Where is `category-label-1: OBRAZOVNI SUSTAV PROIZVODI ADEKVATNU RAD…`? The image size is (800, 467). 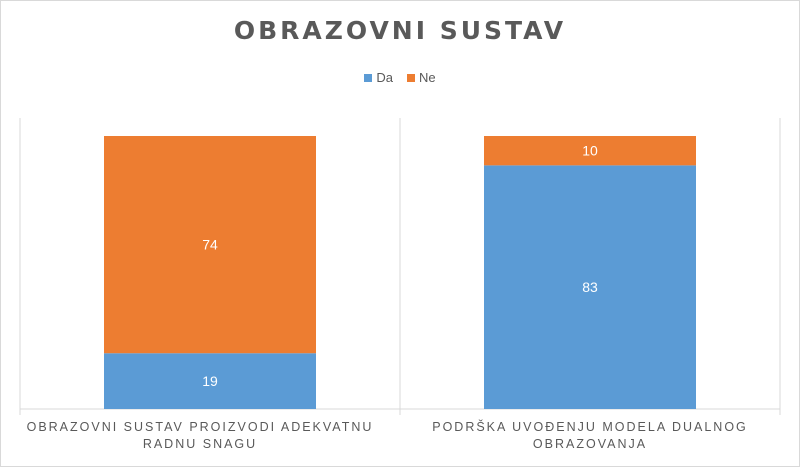
category-label-1: OBRAZOVNI SUSTAV PROIZVODI ADEKVATNU RAD… is located at coordinates (200, 435).